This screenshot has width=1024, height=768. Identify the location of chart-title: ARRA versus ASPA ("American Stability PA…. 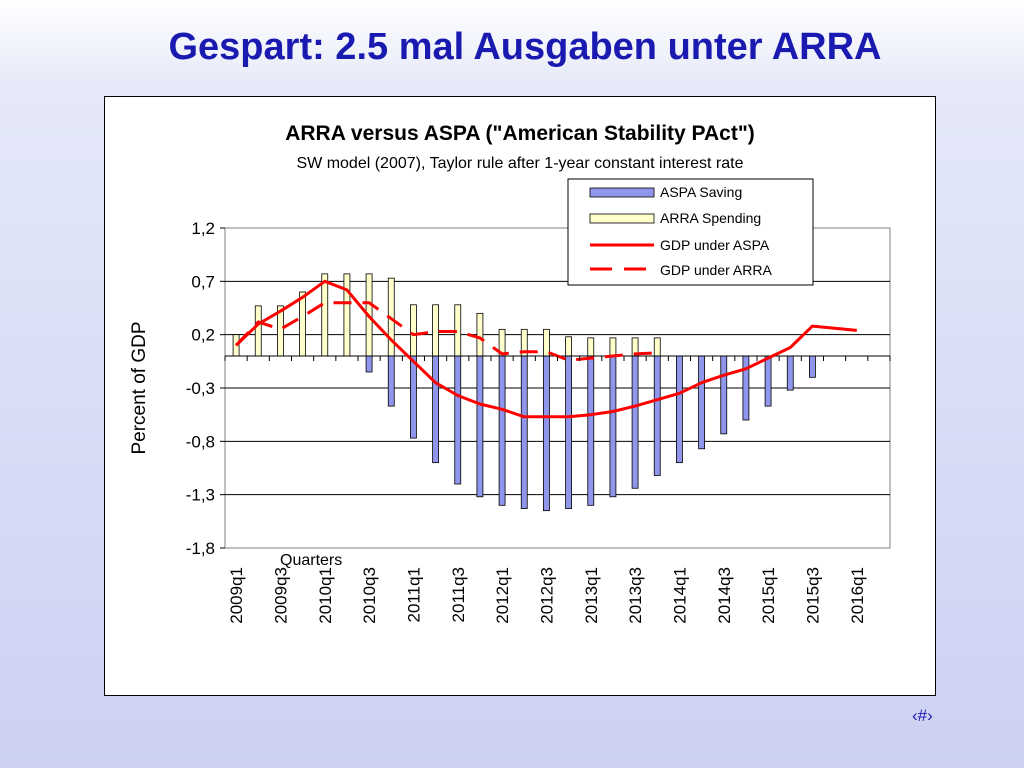
(520, 133).